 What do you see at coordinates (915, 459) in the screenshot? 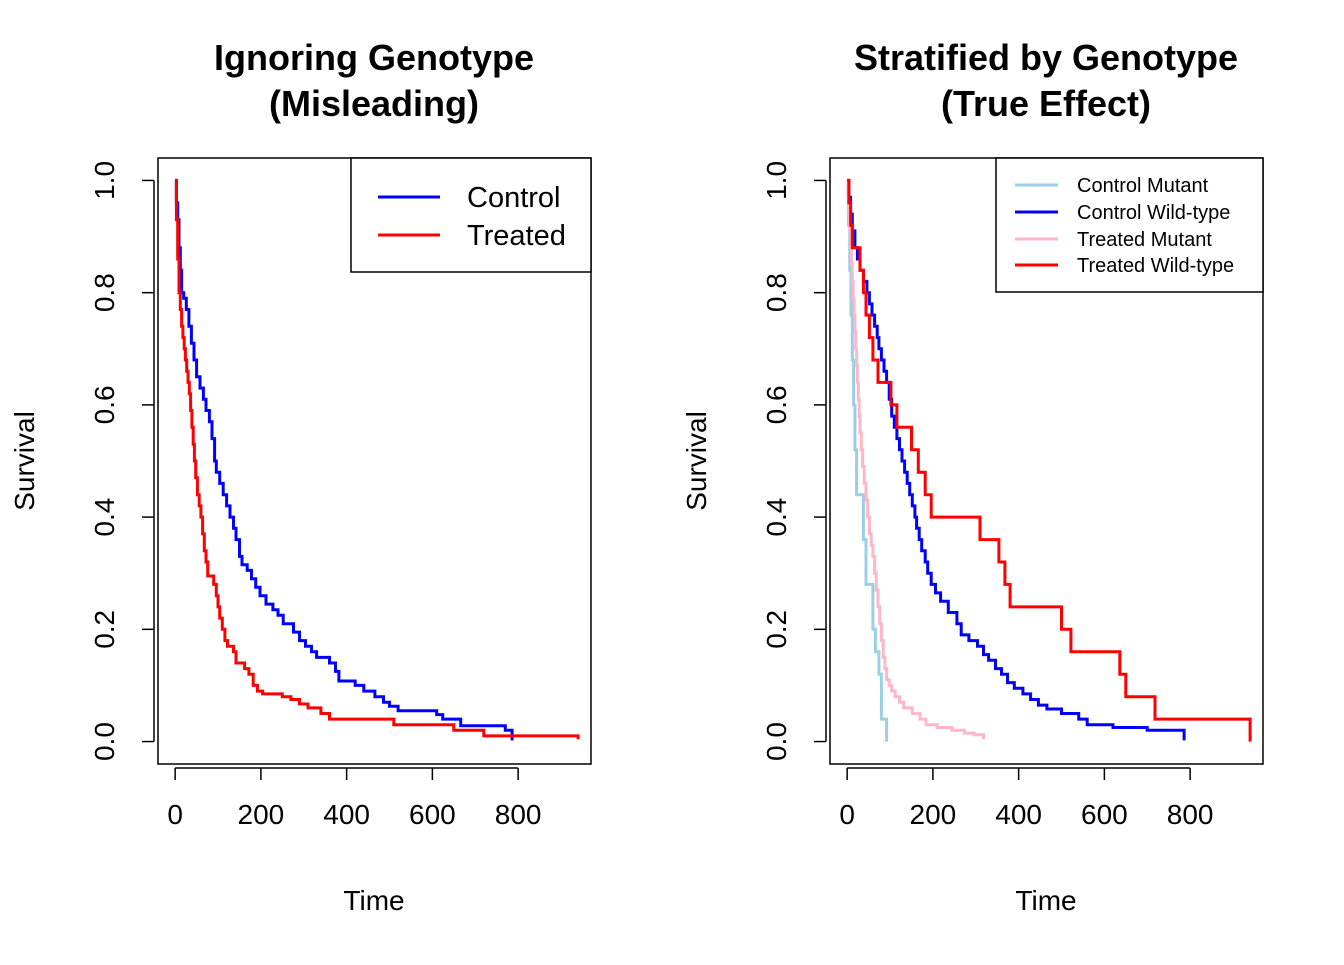
I see `series-line-treated-mutant` at bounding box center [915, 459].